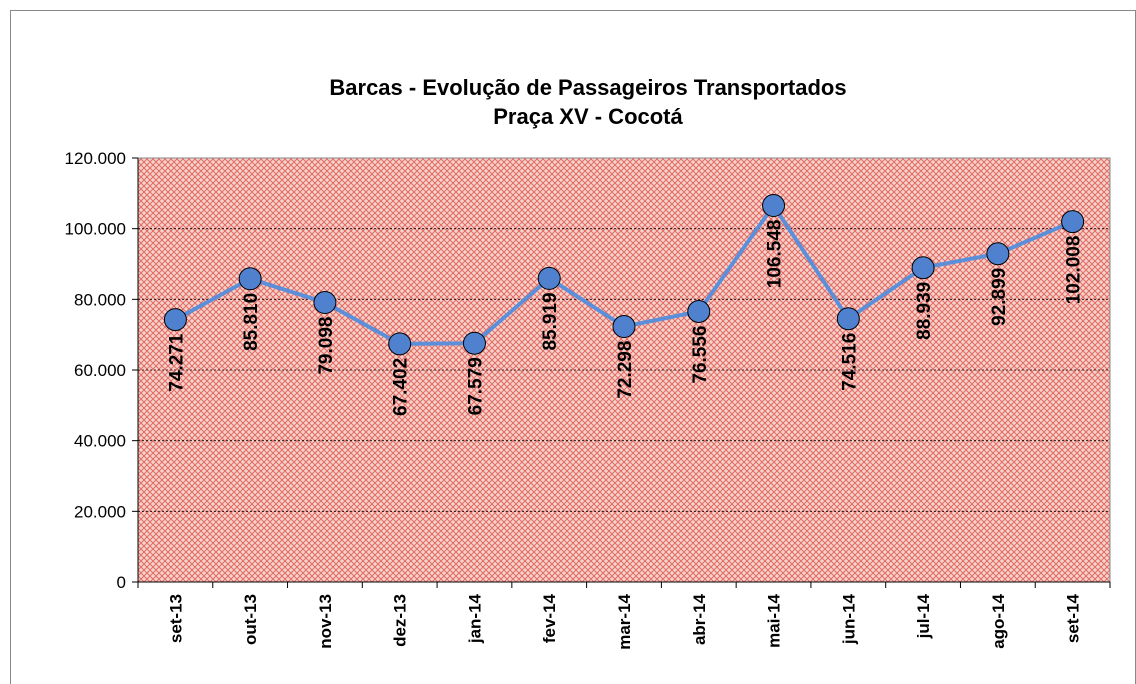 The image size is (1136, 684). I want to click on x-tick-label: ago-14, so click(998, 620).